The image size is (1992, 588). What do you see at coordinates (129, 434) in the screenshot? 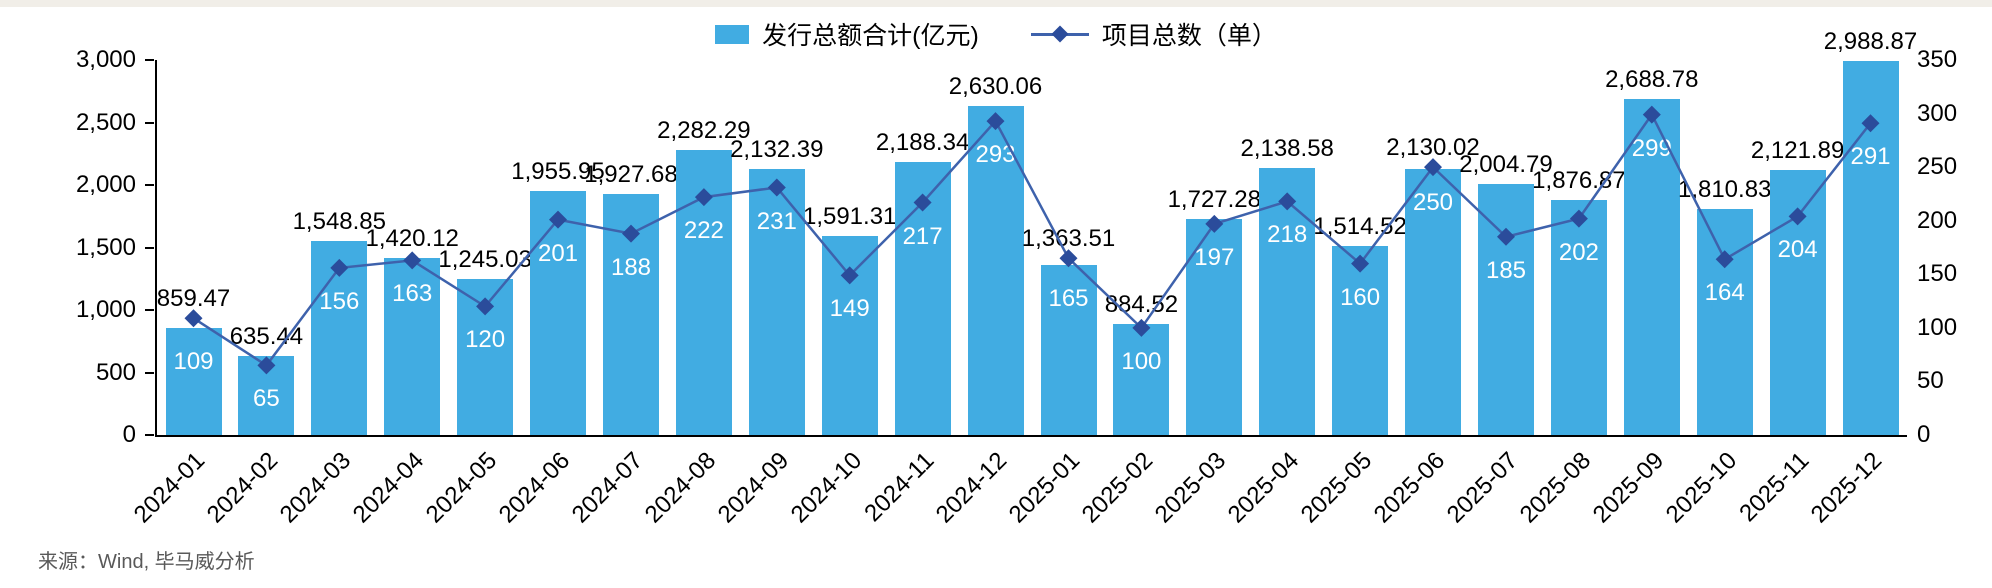
I see `left-axis-tick-label: 0` at bounding box center [129, 434].